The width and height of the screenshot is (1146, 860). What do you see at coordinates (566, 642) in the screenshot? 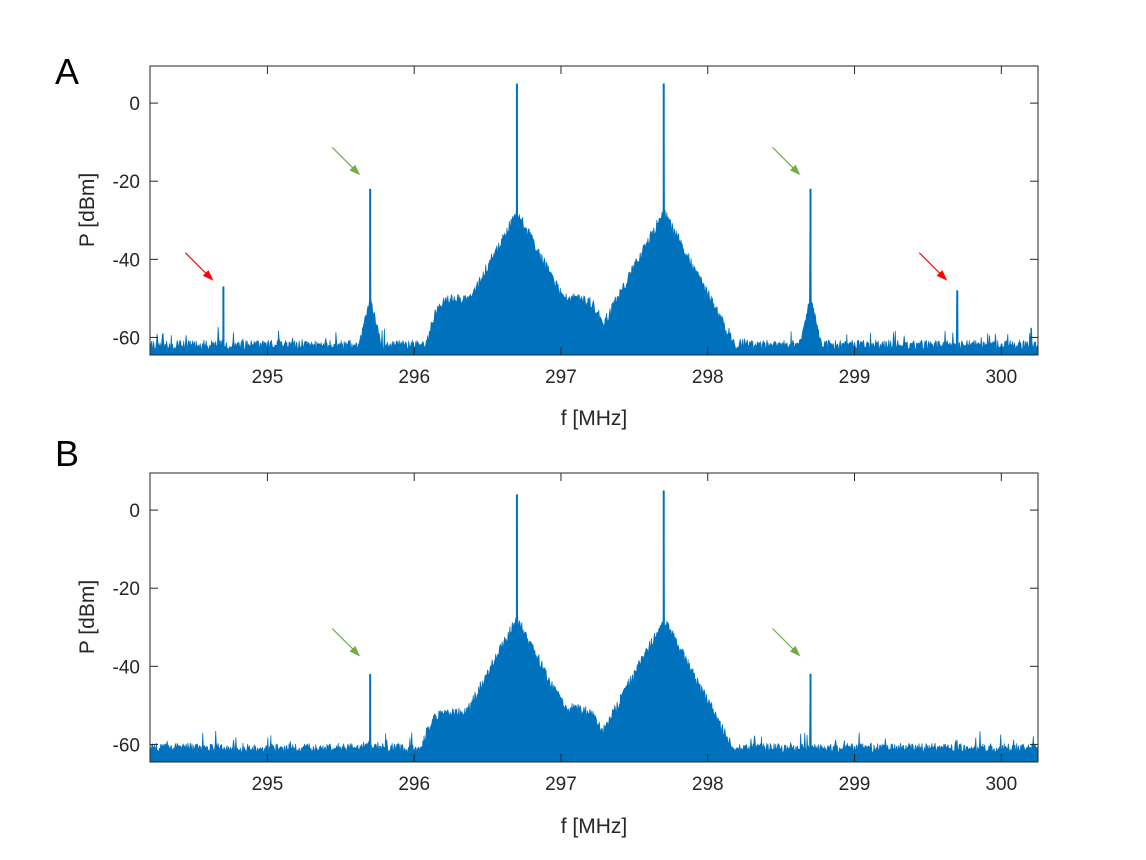
I see `panel-b-annotations` at bounding box center [566, 642].